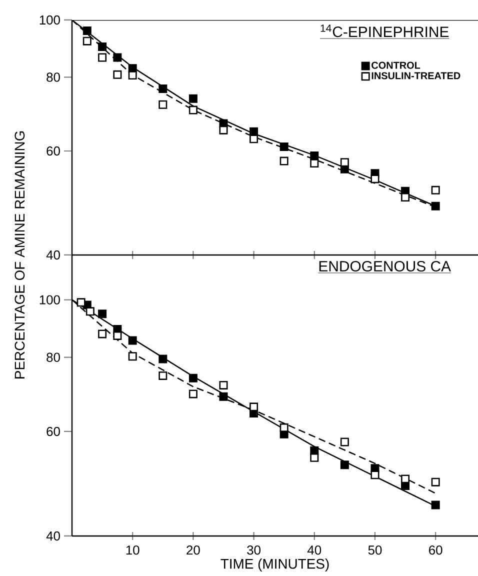 This screenshot has width=478, height=576. Describe the element at coordinates (416, 76) in the screenshot. I see `legend-label: INSULIN-TREATED` at that location.